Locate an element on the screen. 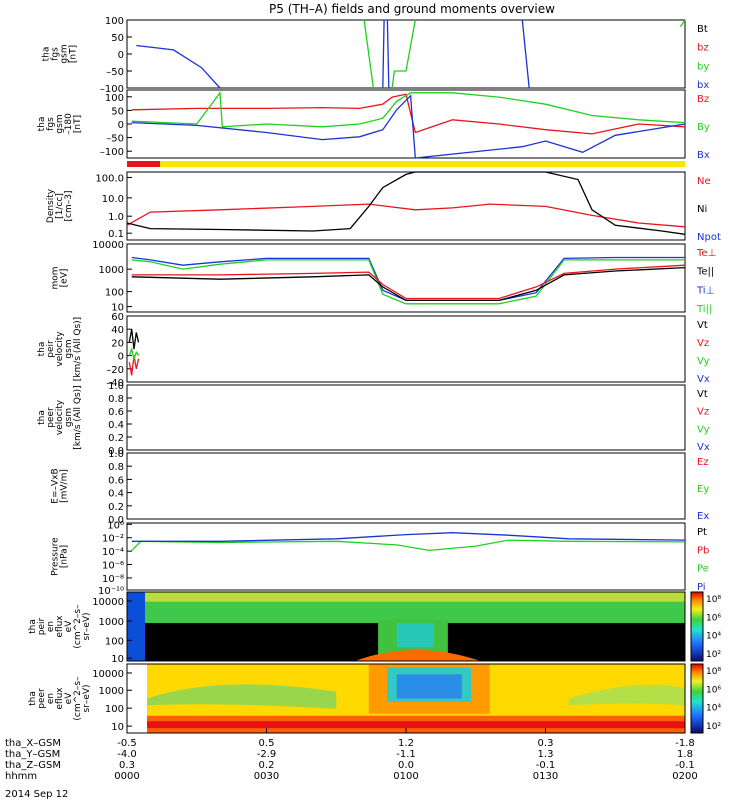 The image size is (750, 800). legend-entry: Bz is located at coordinates (703, 99).